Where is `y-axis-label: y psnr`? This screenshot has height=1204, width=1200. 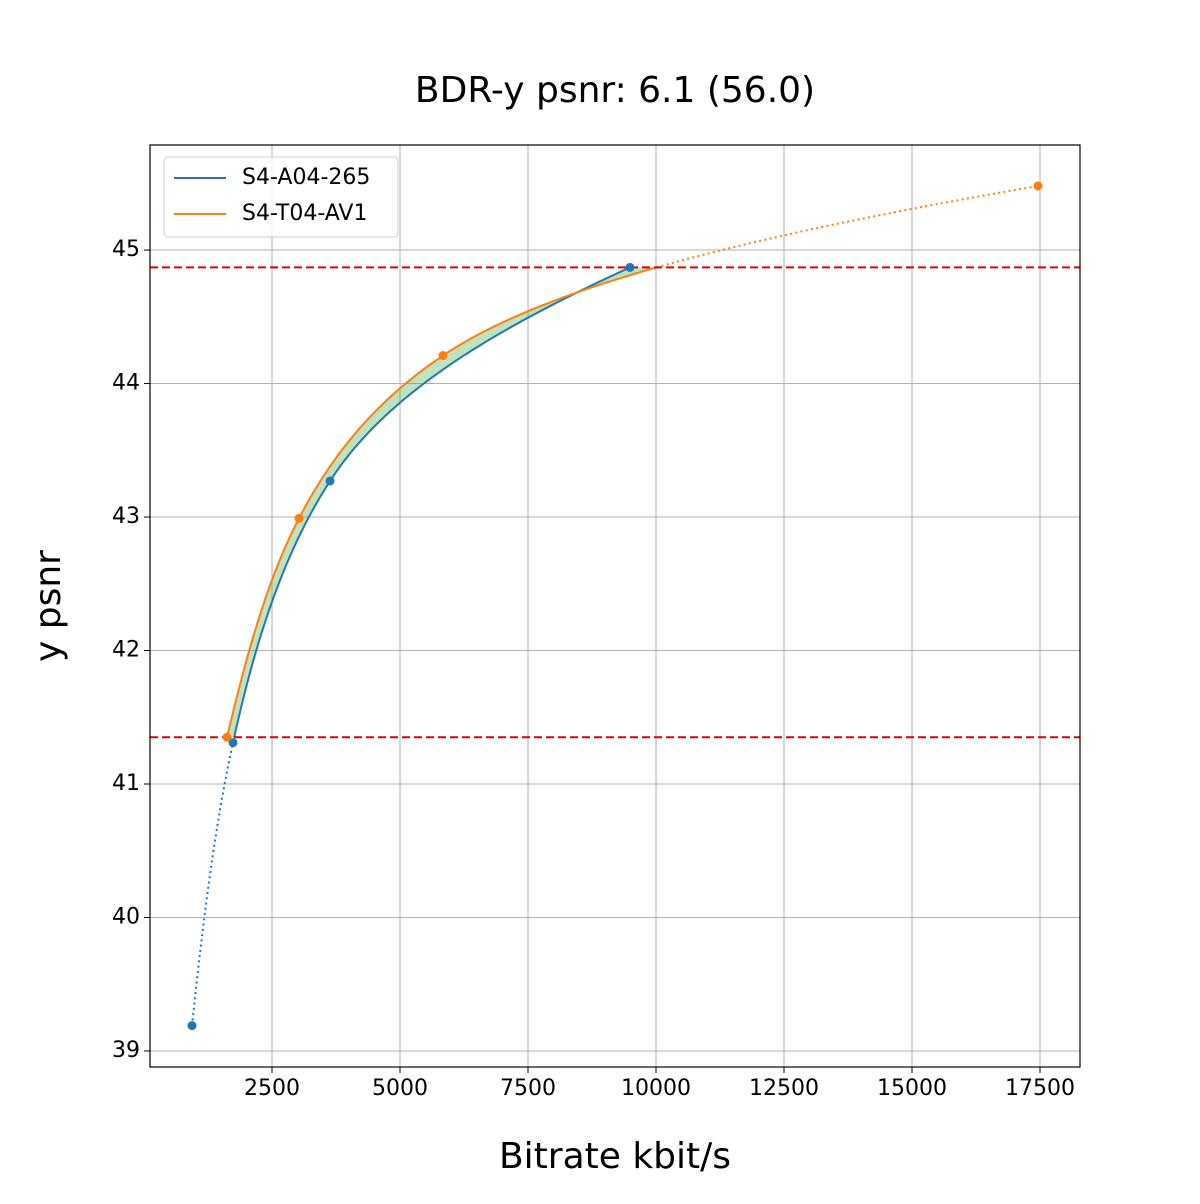
y-axis-label: y psnr is located at coordinates (48, 606).